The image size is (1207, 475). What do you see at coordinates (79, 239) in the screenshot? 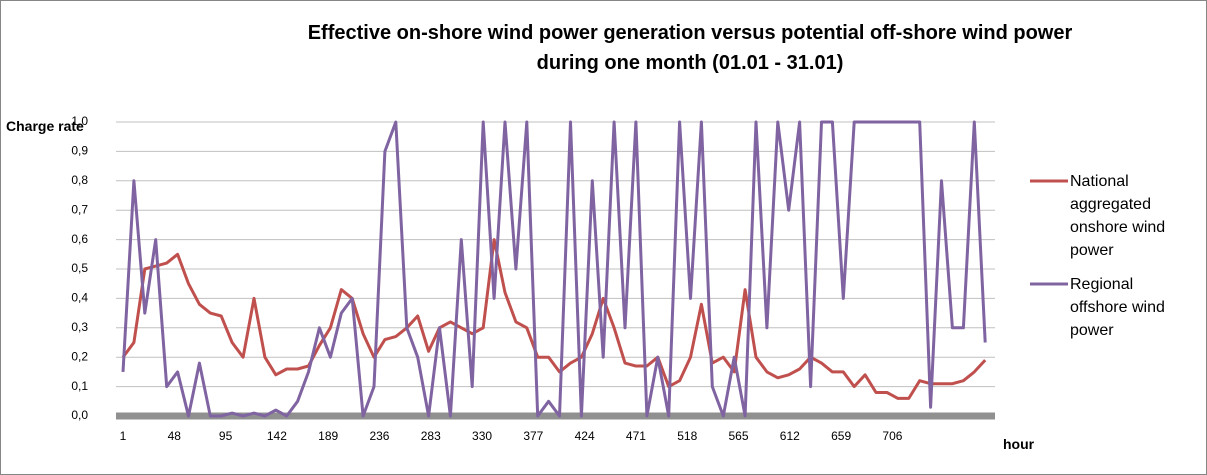
I see `y-tick-label: 0,6` at bounding box center [79, 239].